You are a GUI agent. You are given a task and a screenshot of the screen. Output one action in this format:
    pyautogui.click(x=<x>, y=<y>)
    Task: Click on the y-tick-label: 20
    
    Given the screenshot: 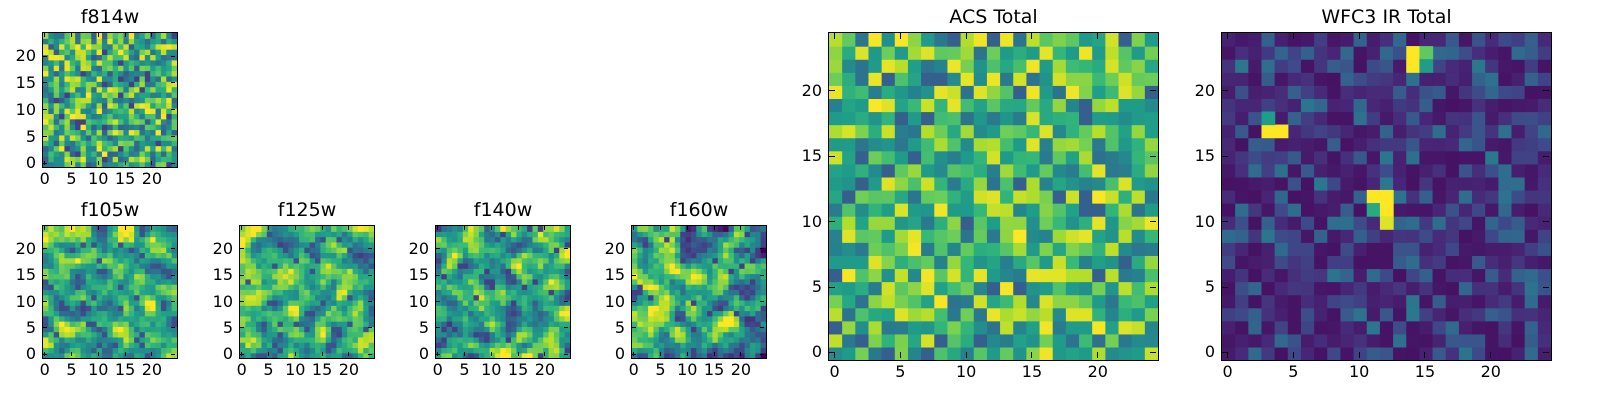 What is the action you would take?
    pyautogui.click(x=614, y=248)
    